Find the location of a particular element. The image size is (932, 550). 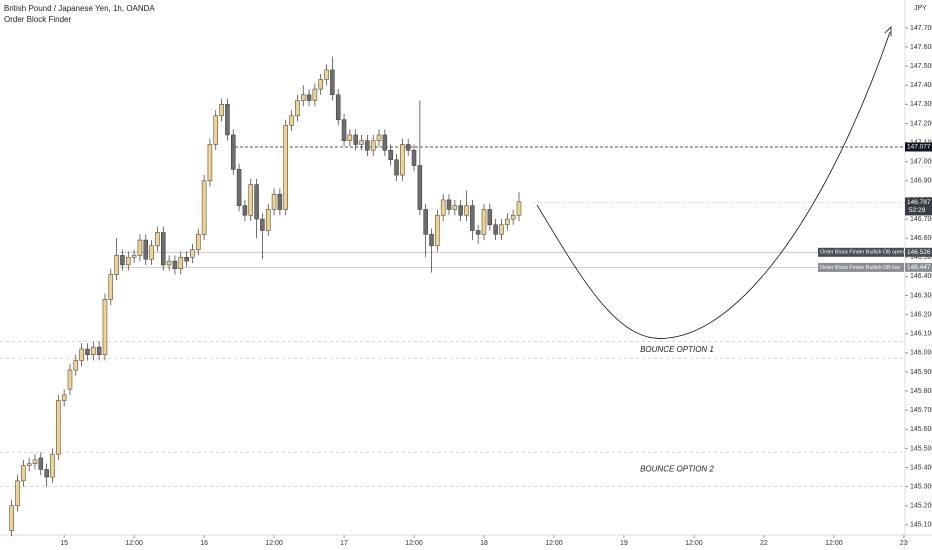

y-tick-label: 146.100 is located at coordinates (921, 334).